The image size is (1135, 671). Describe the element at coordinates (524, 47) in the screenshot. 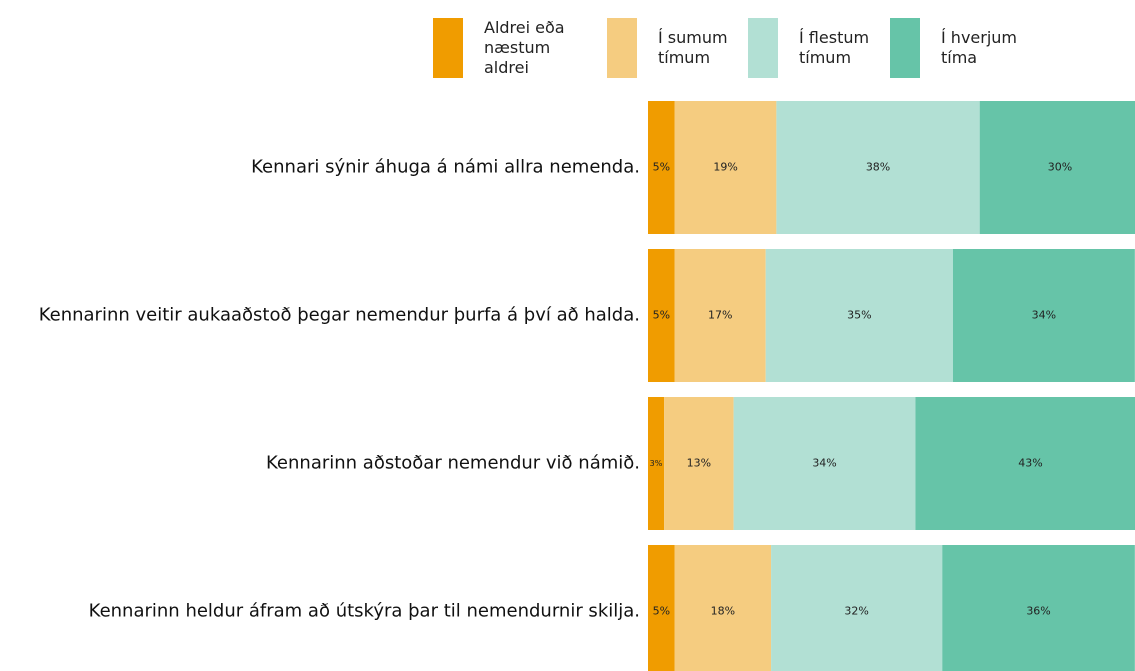

I see `legend-label: Aldrei eða næstum aldrei` at that location.